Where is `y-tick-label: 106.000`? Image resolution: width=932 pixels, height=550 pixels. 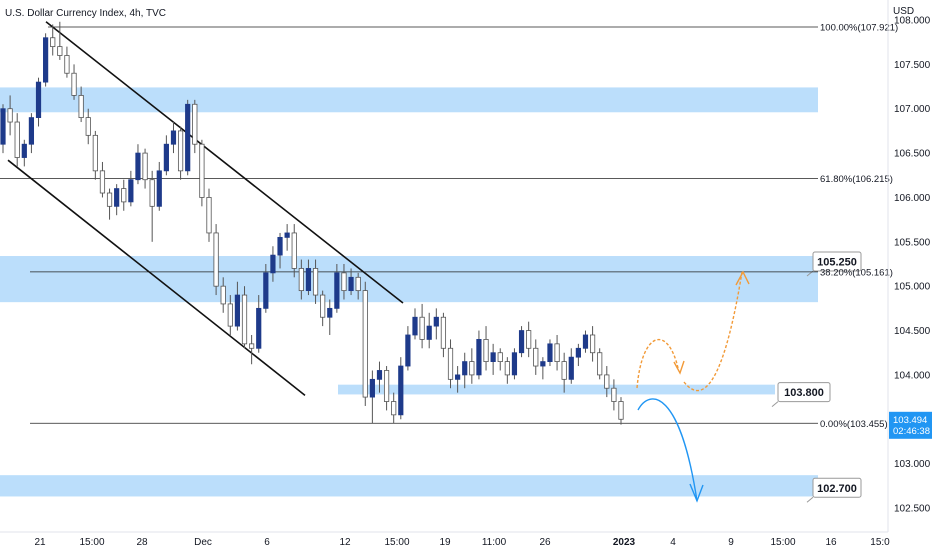 y-tick-label: 106.000 is located at coordinates (912, 198).